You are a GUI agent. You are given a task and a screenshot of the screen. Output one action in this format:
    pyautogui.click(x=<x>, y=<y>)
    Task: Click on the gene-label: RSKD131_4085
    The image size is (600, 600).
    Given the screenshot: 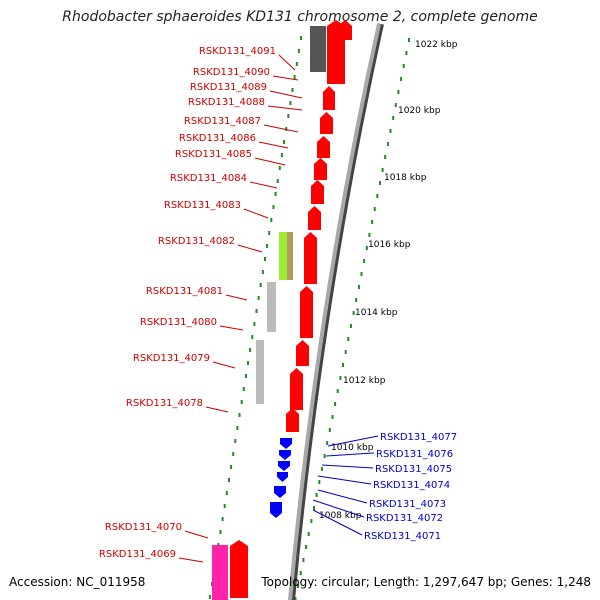 What is the action you would take?
    pyautogui.click(x=213, y=154)
    